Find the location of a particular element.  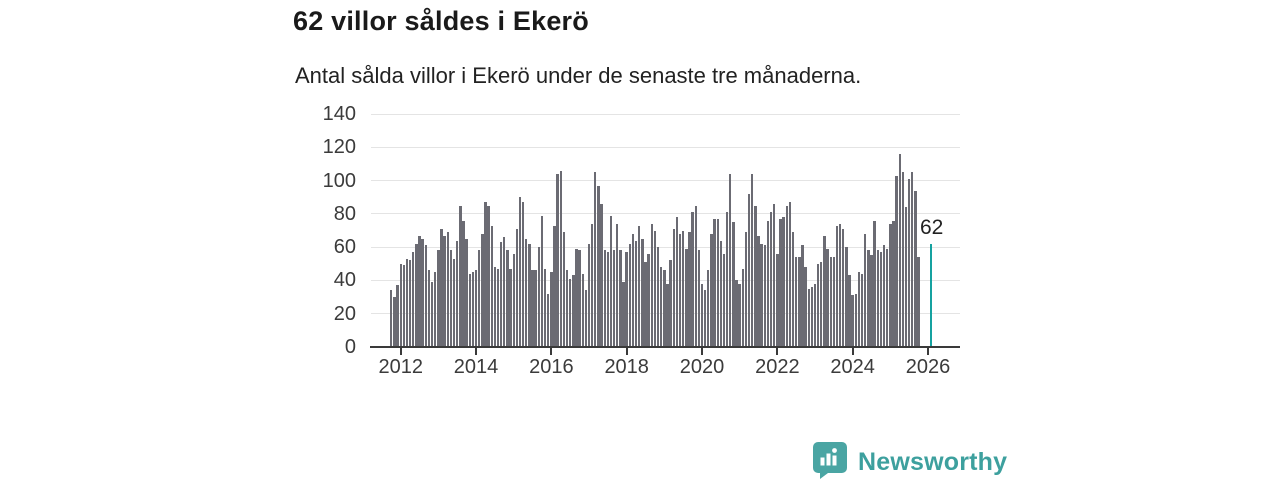

x-tick-label: 2020 is located at coordinates (702, 367).